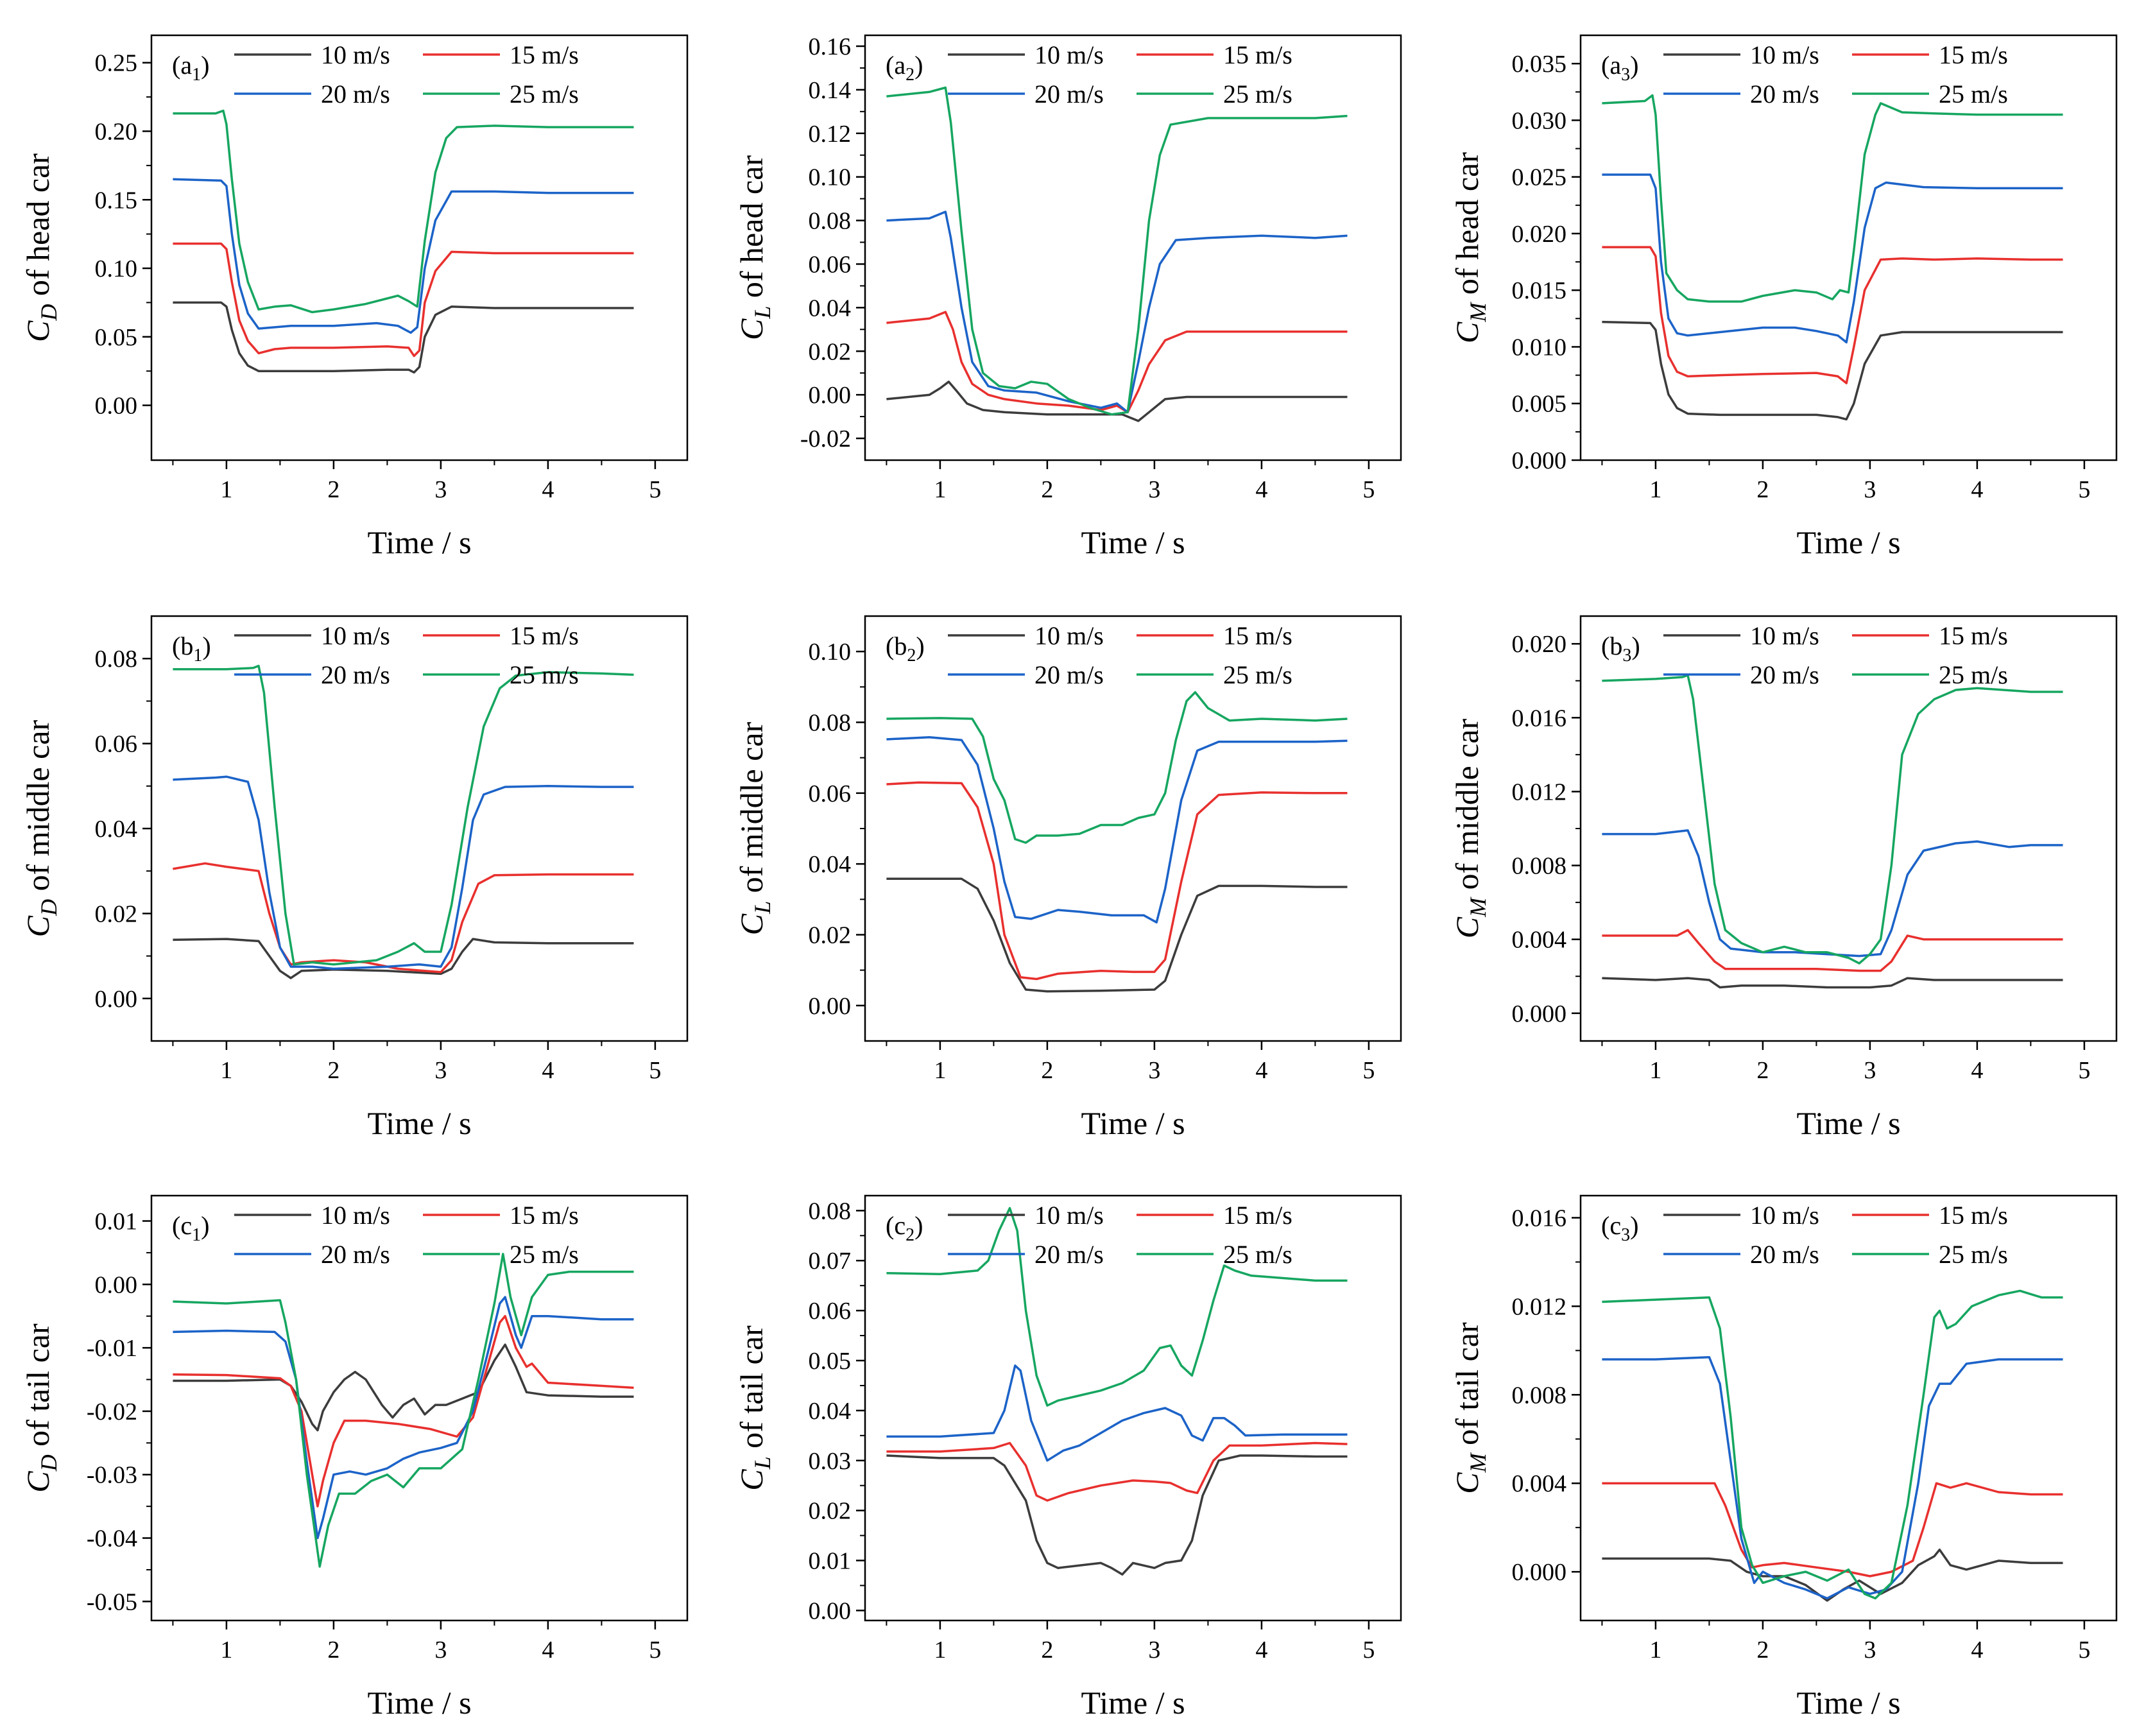 This screenshot has width=2137, height=1736. What do you see at coordinates (205, 65) in the screenshot?
I see `panel-label-close: )` at bounding box center [205, 65].